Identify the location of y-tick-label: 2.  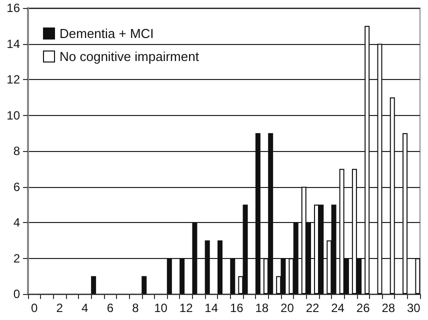
(16, 258).